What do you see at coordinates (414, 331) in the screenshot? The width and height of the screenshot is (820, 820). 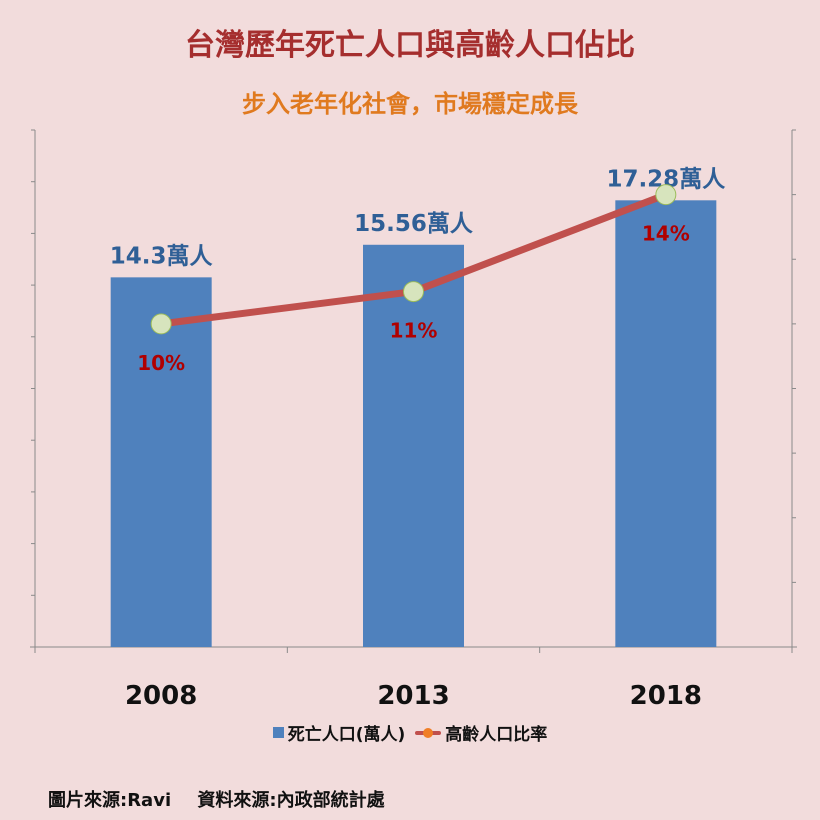 I see `line-label-2013: 11%` at bounding box center [414, 331].